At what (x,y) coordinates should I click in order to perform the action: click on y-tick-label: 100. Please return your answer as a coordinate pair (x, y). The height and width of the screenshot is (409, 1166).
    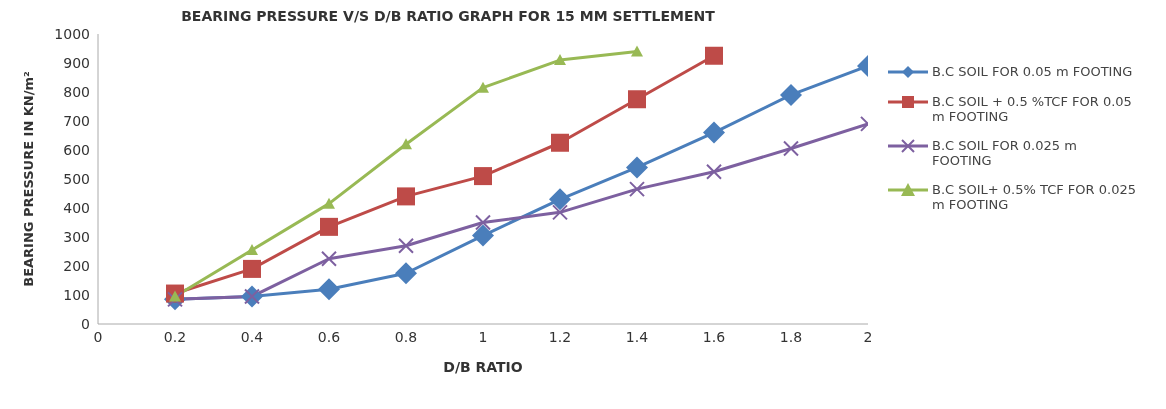
    Looking at the image, I should click on (76, 294).